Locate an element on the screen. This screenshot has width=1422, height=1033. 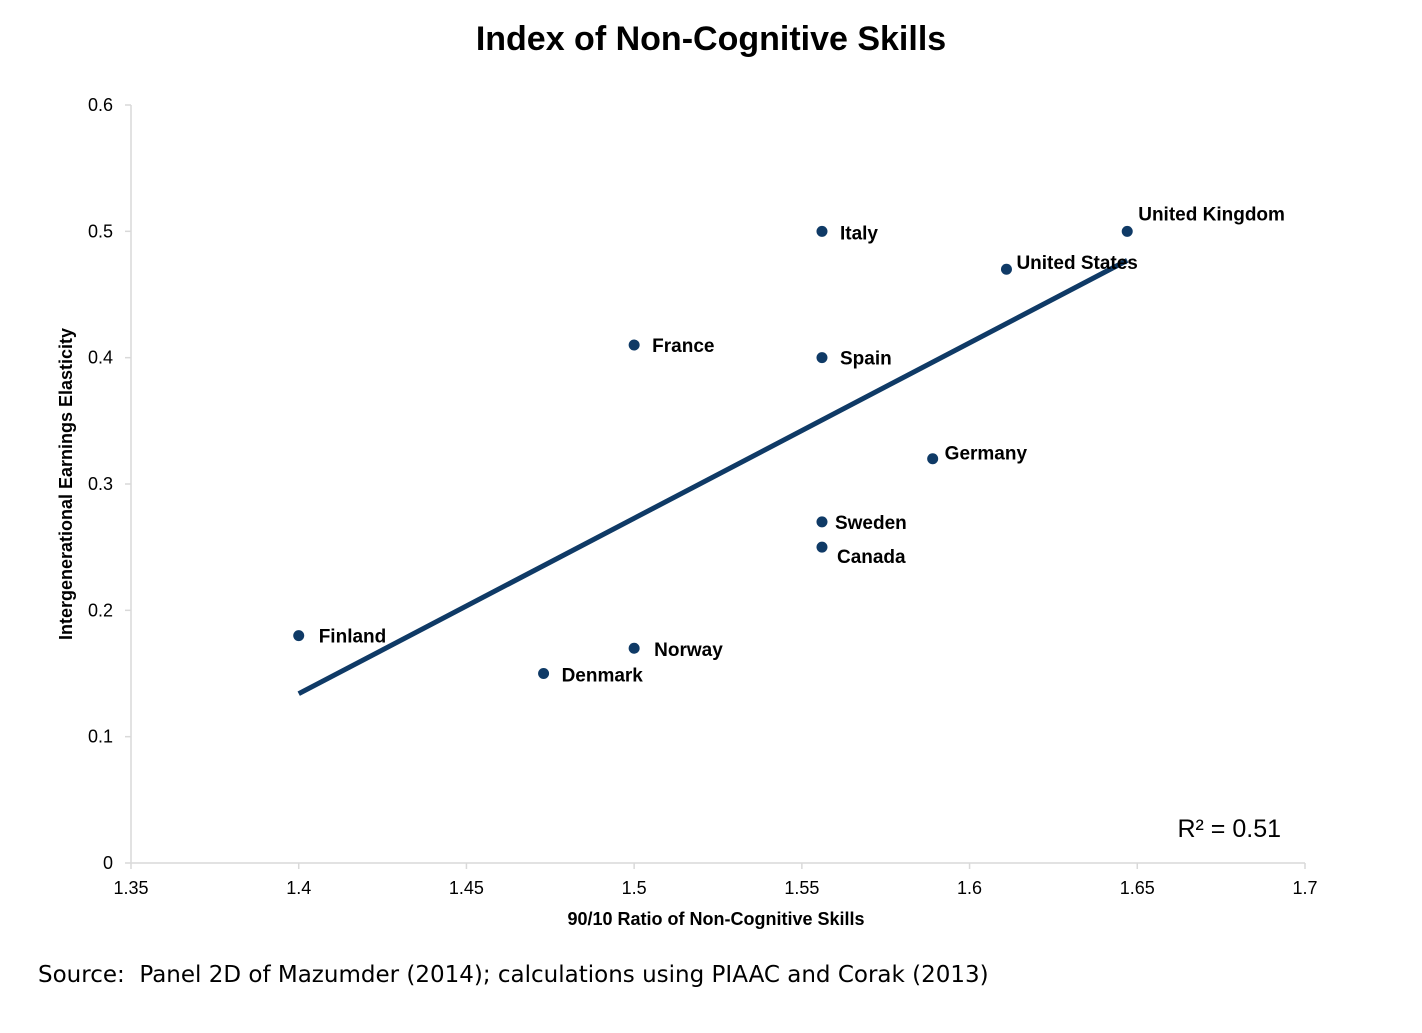
point-label-canada: Canada is located at coordinates (871, 557).